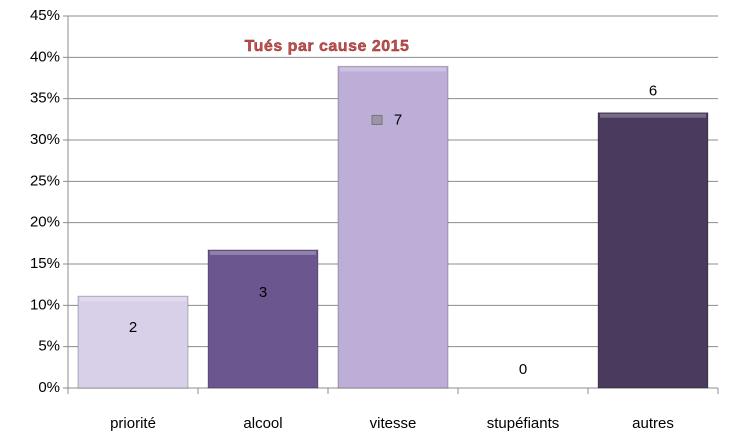  I want to click on y-tick-label: 25%, so click(45, 180).